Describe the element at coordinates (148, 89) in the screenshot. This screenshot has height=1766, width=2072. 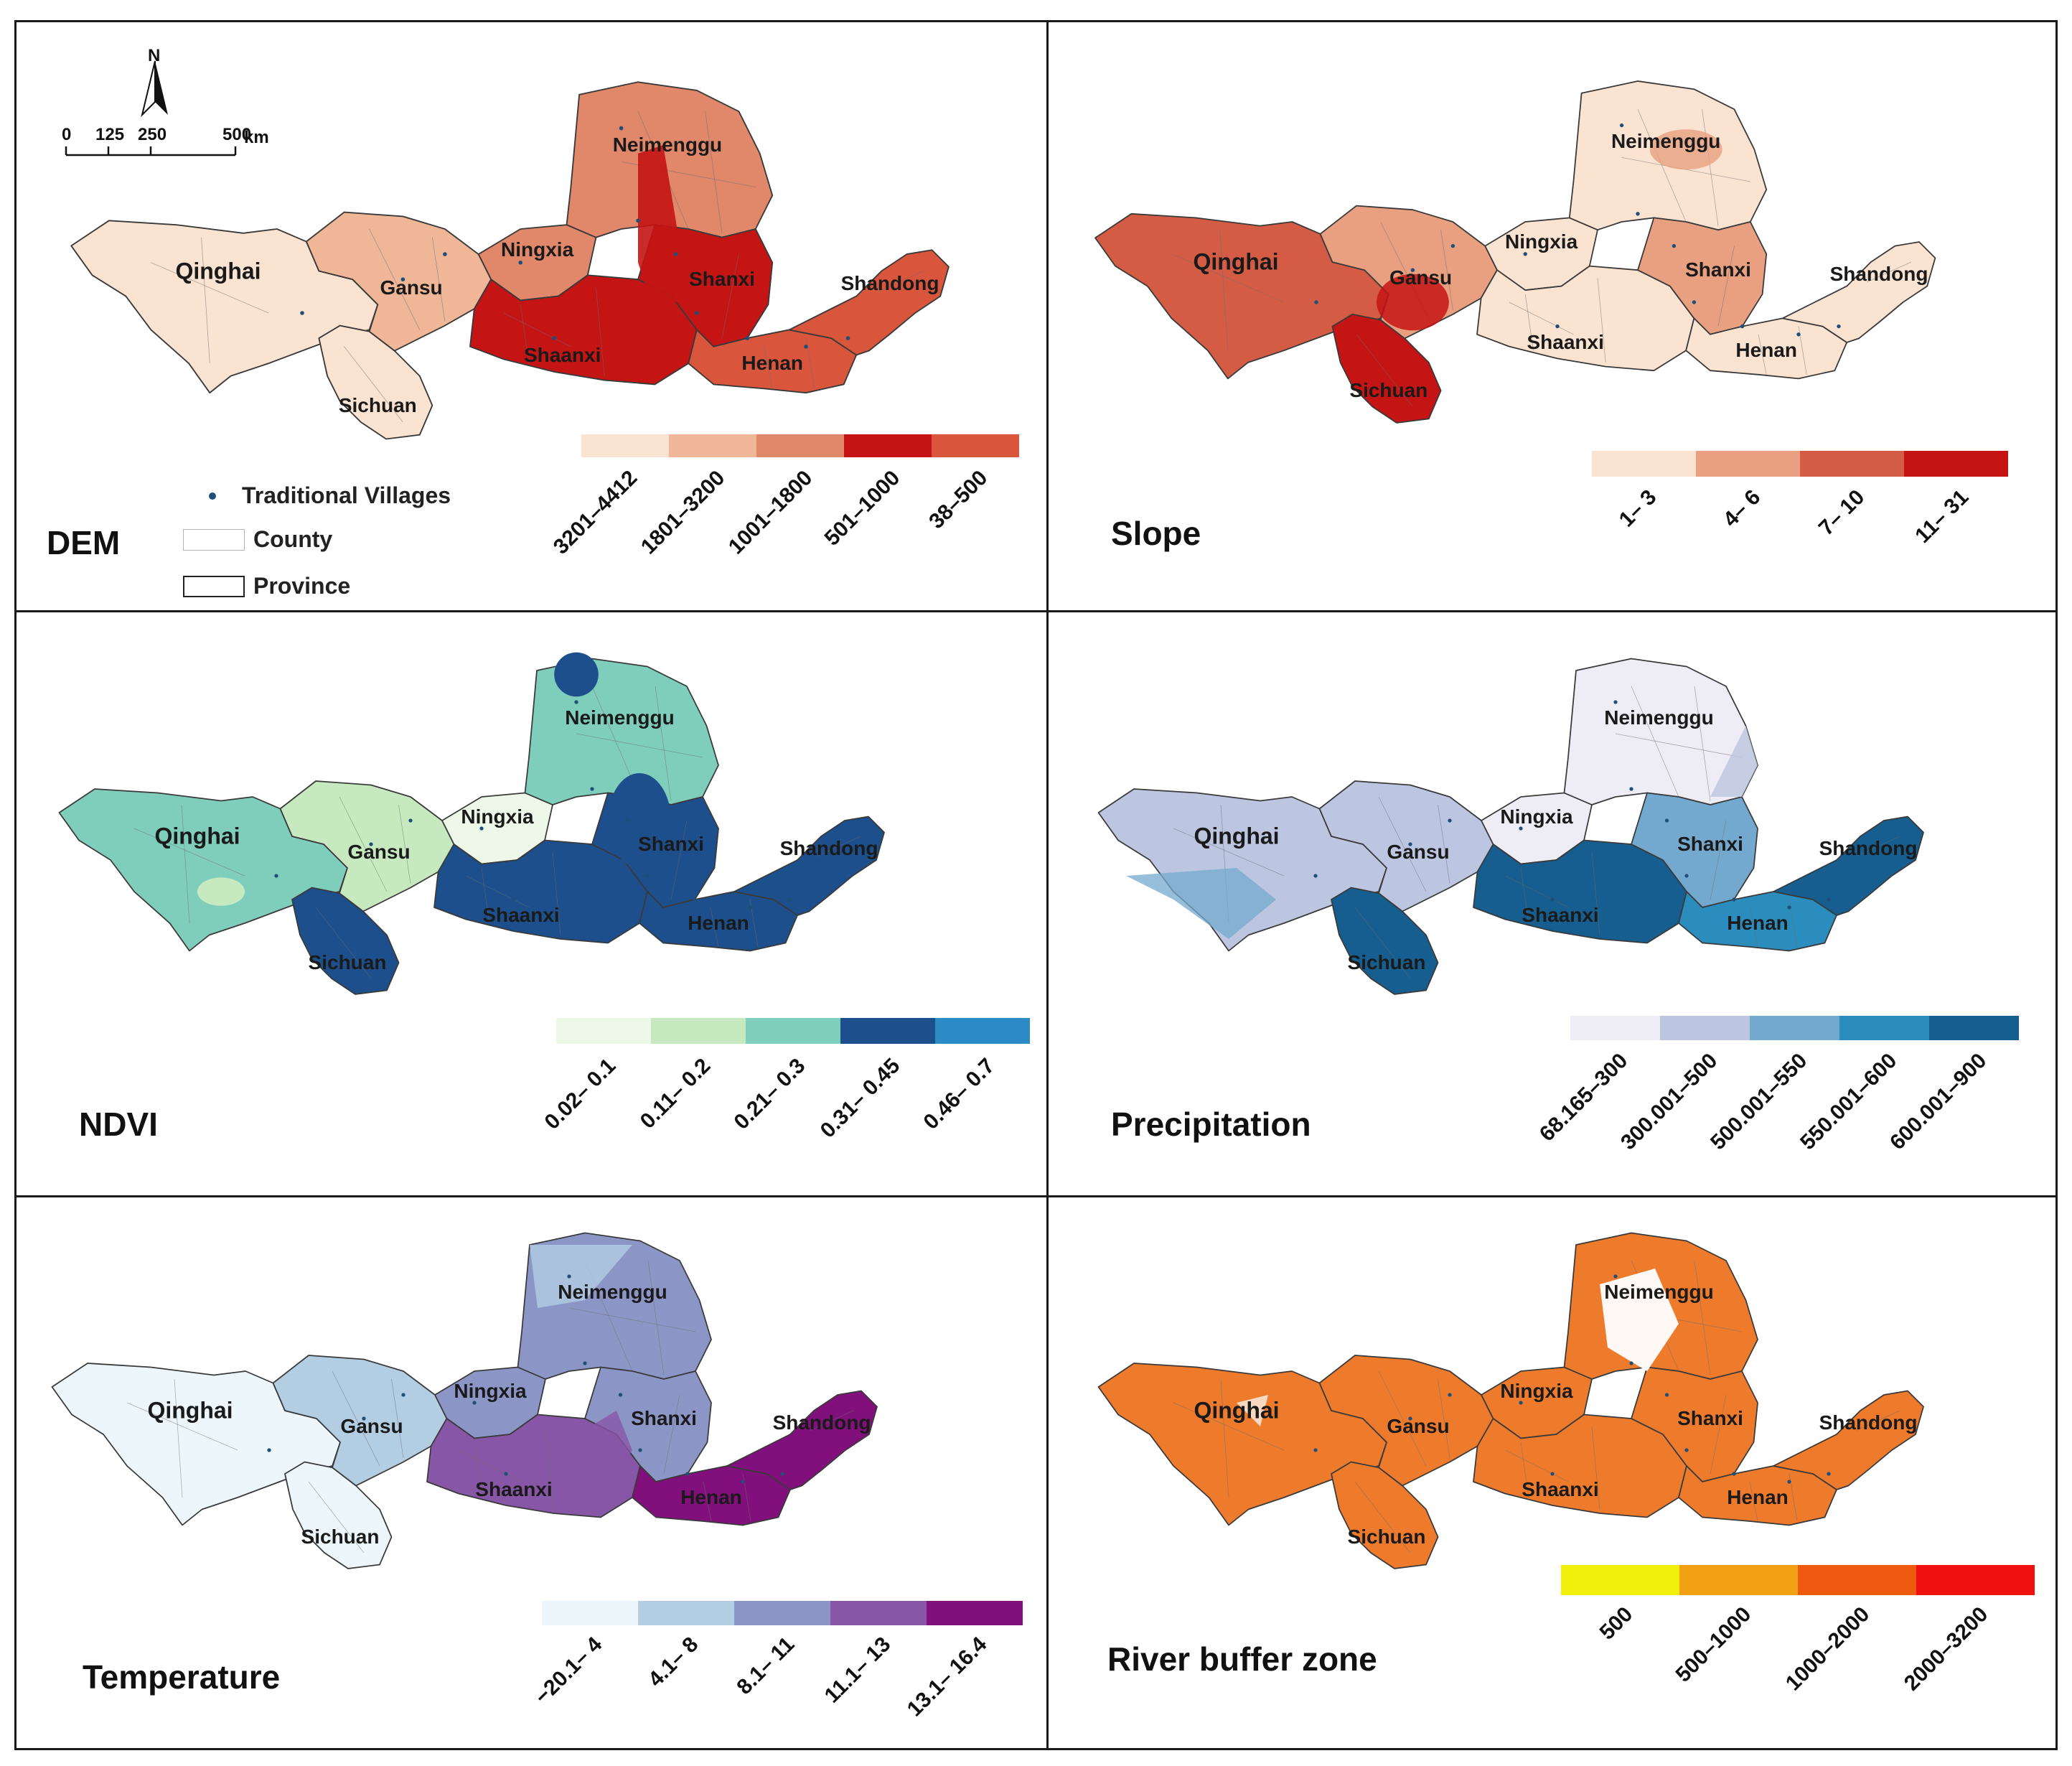
I see `north-arrow-left` at that location.